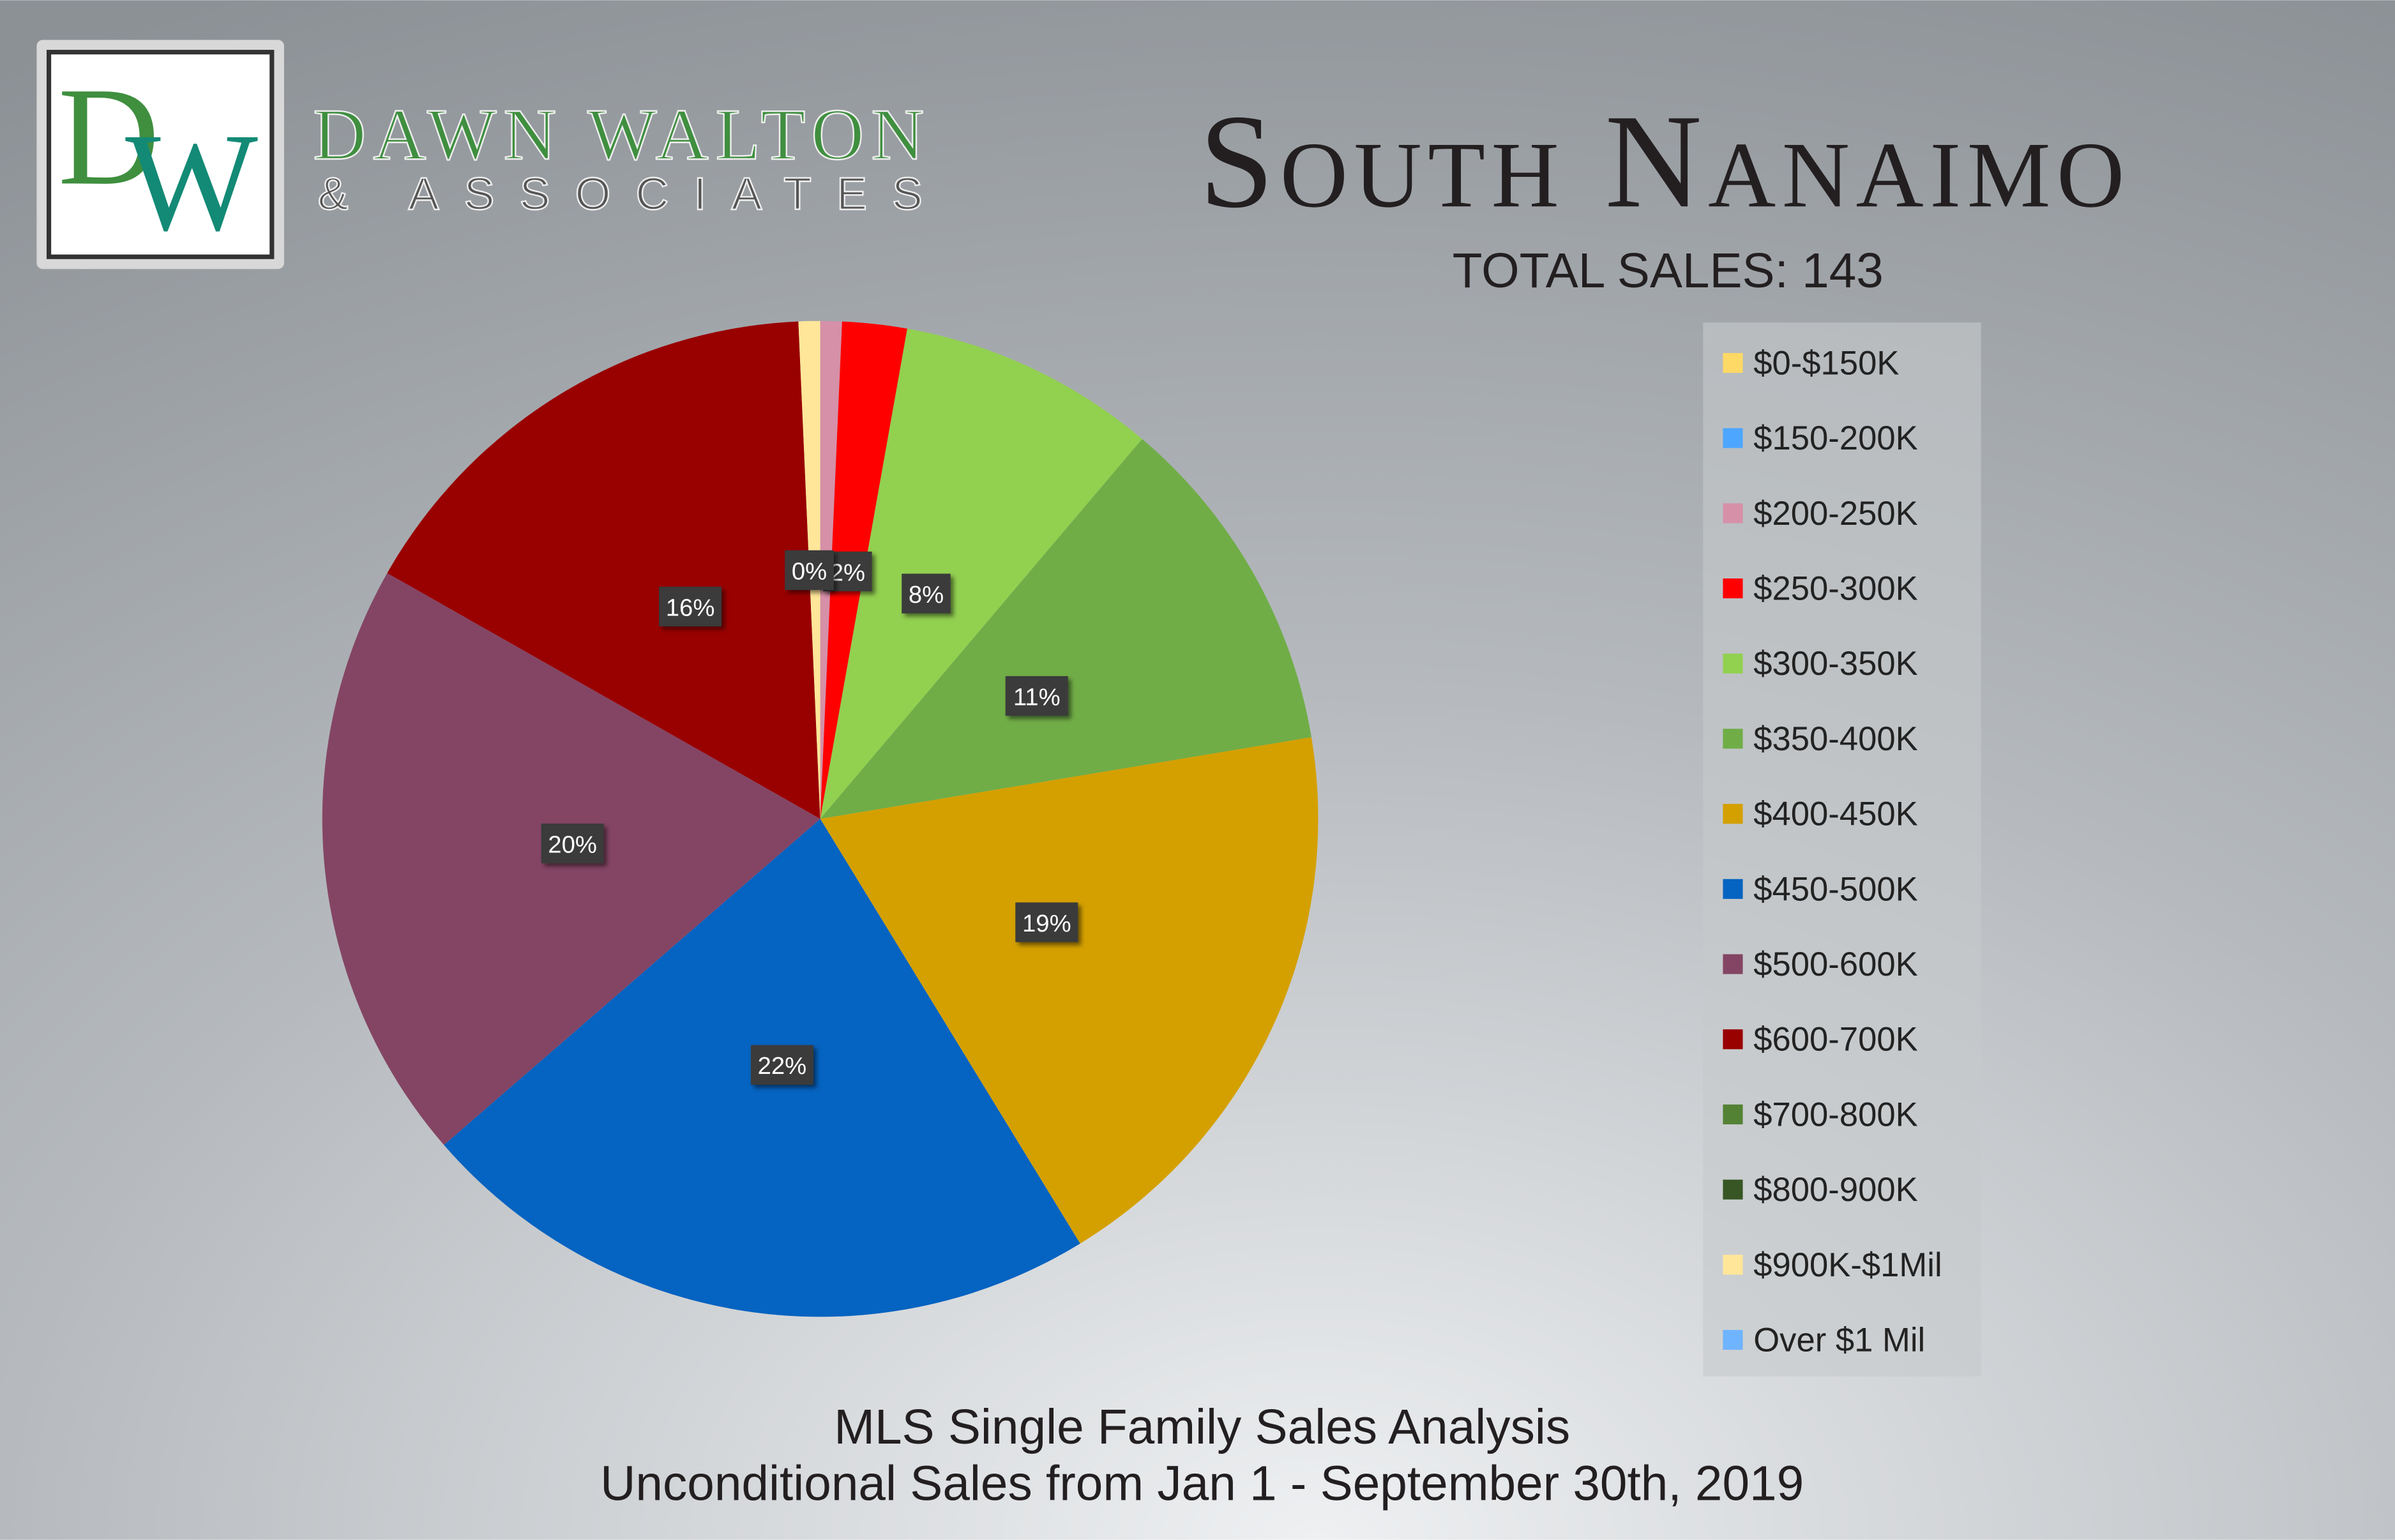  I want to click on data-label: 2%, so click(847, 572).